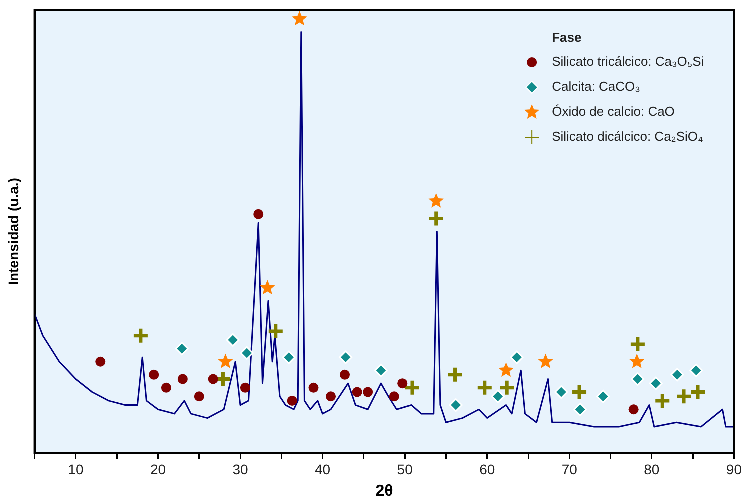 The height and width of the screenshot is (501, 745). Describe the element at coordinates (158, 469) in the screenshot. I see `x-tick-label: 20` at that location.